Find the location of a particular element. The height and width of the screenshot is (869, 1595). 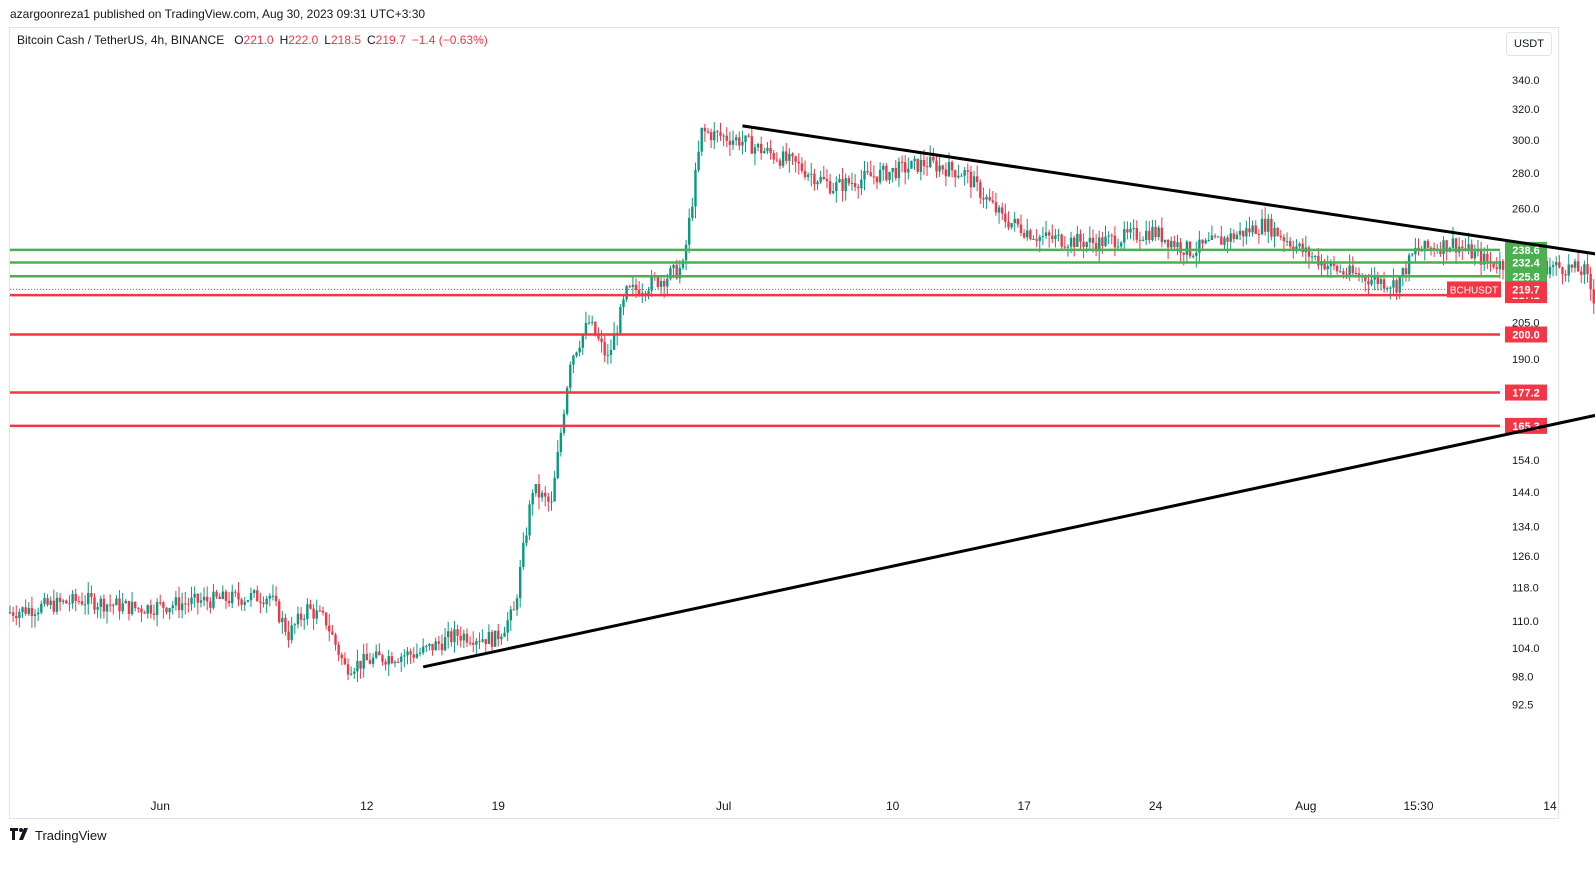

low-value: L218.5 is located at coordinates (342, 40).